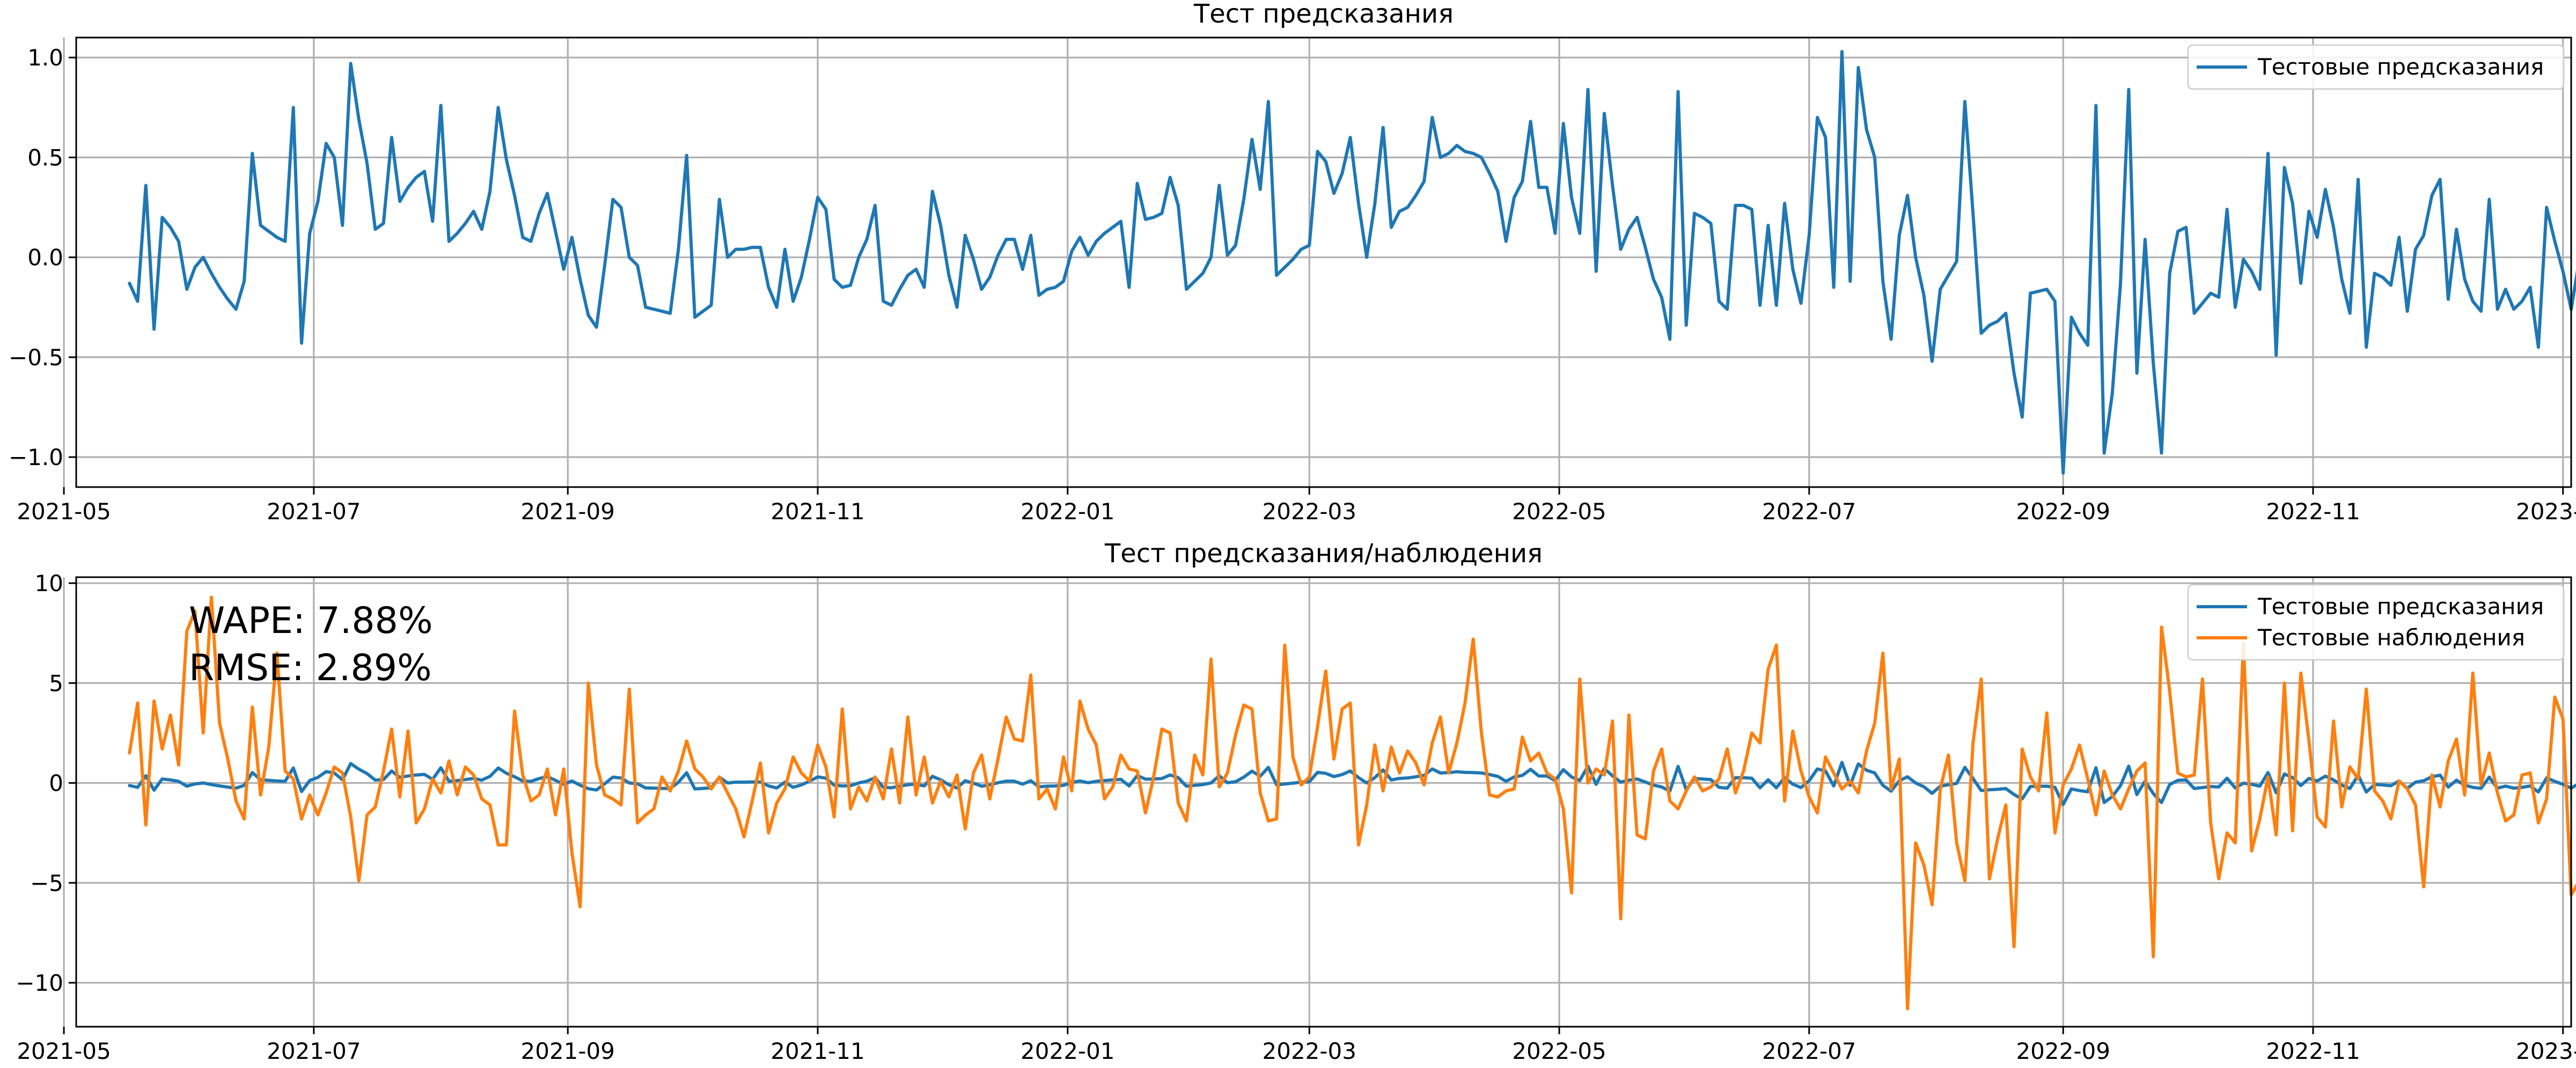  What do you see at coordinates (39, 983) in the screenshot?
I see `y-tick-label: −10` at bounding box center [39, 983].